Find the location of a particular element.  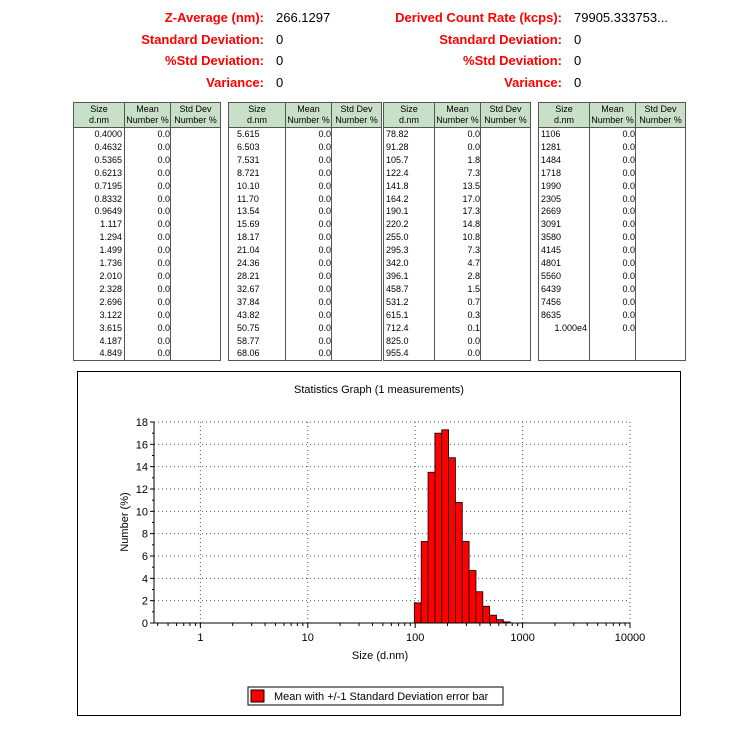

table-row: 122.4 7.3 is located at coordinates (457, 173).